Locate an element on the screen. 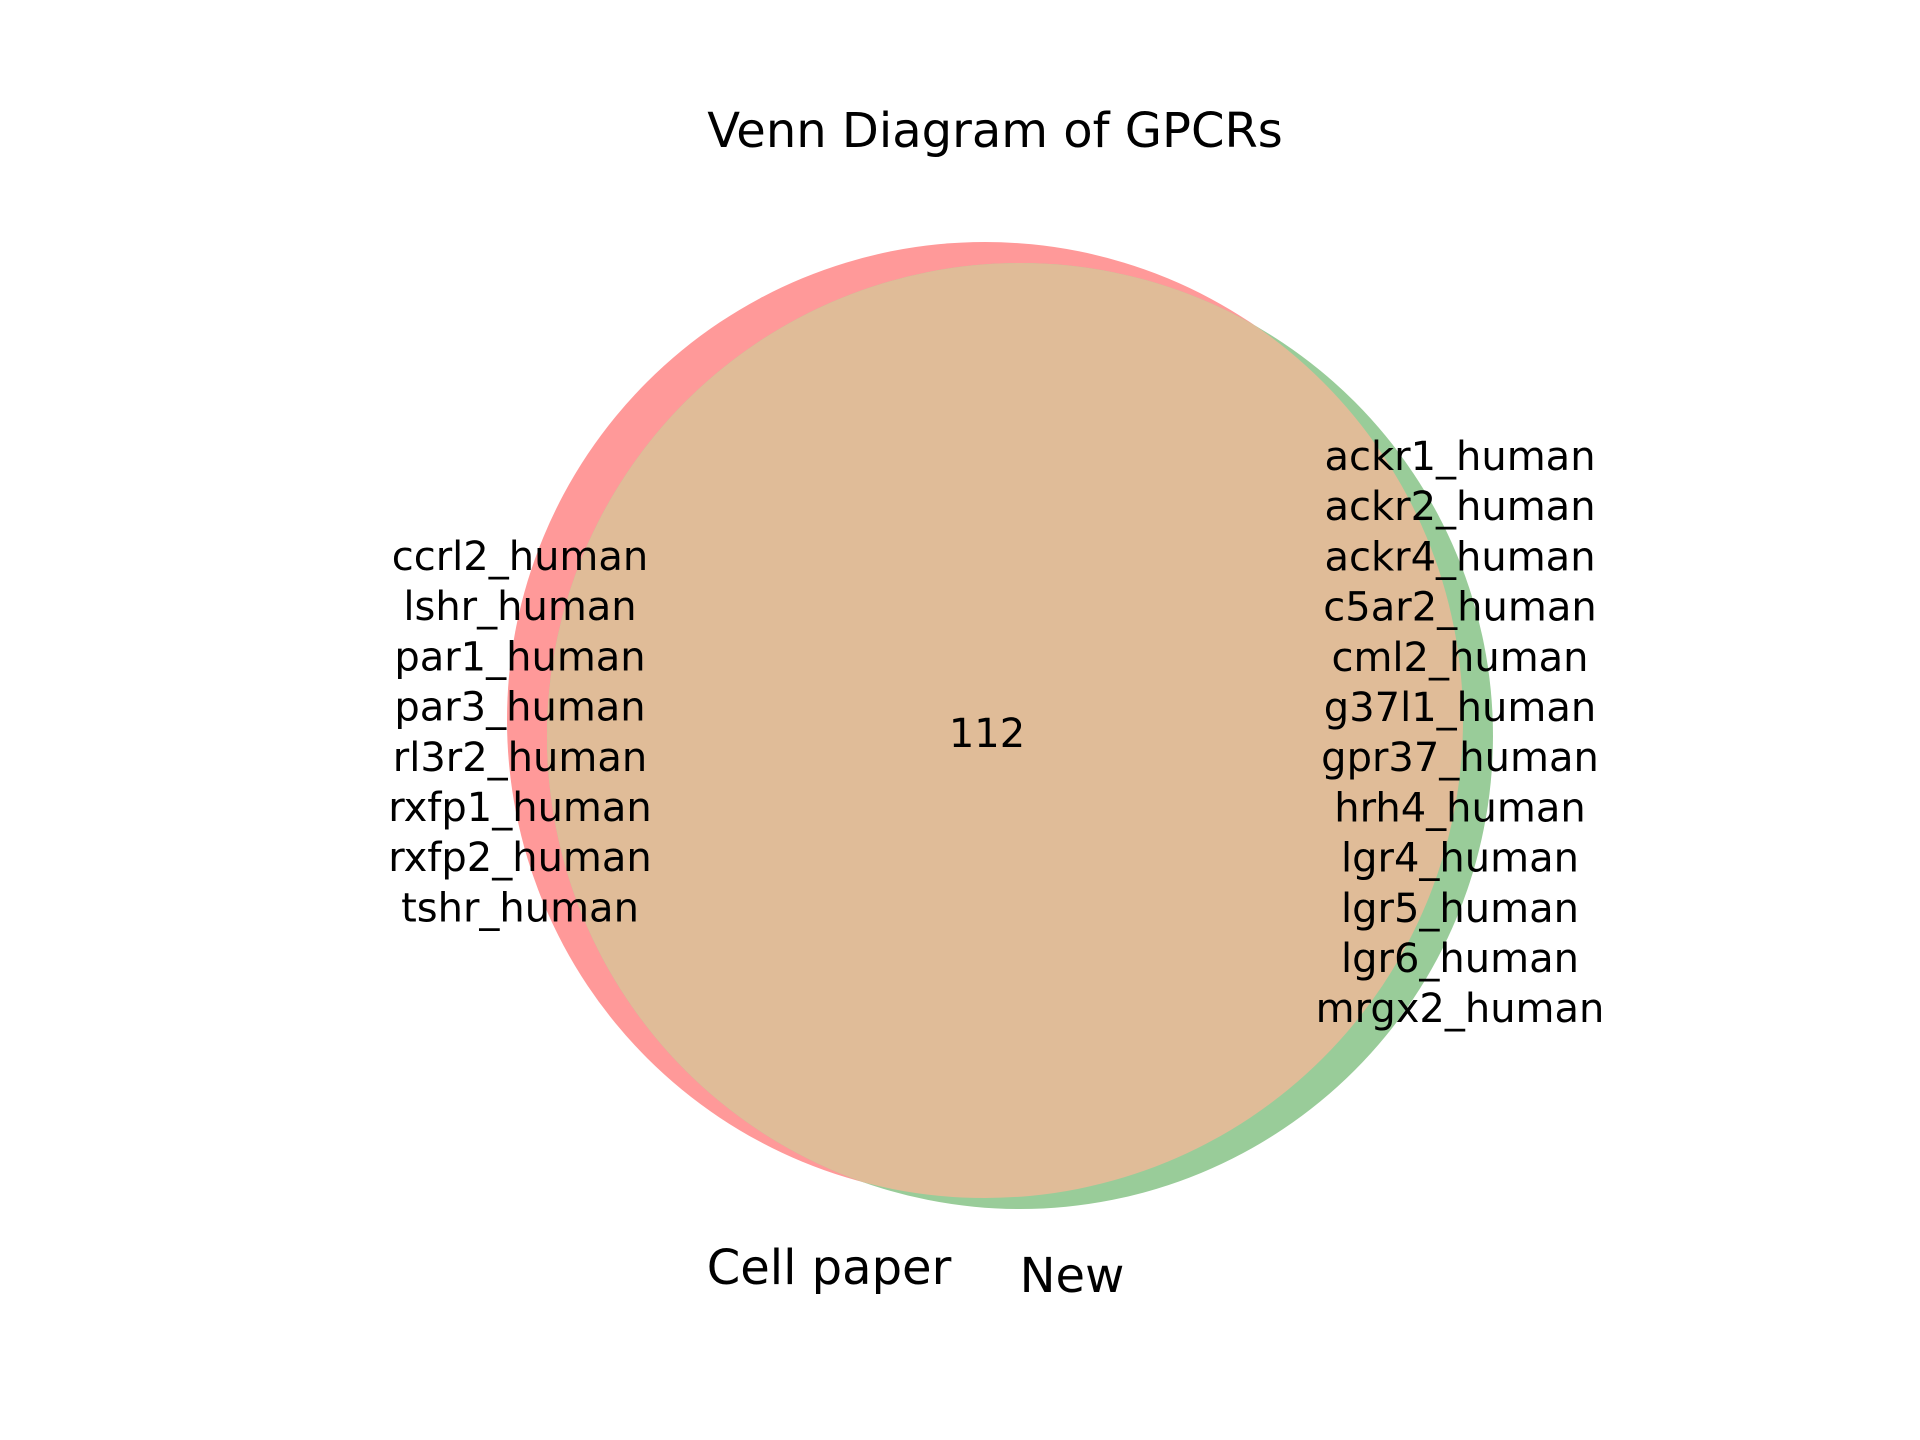 This screenshot has height=1440, width=1920. set-item: gpr37_human is located at coordinates (1460, 758).